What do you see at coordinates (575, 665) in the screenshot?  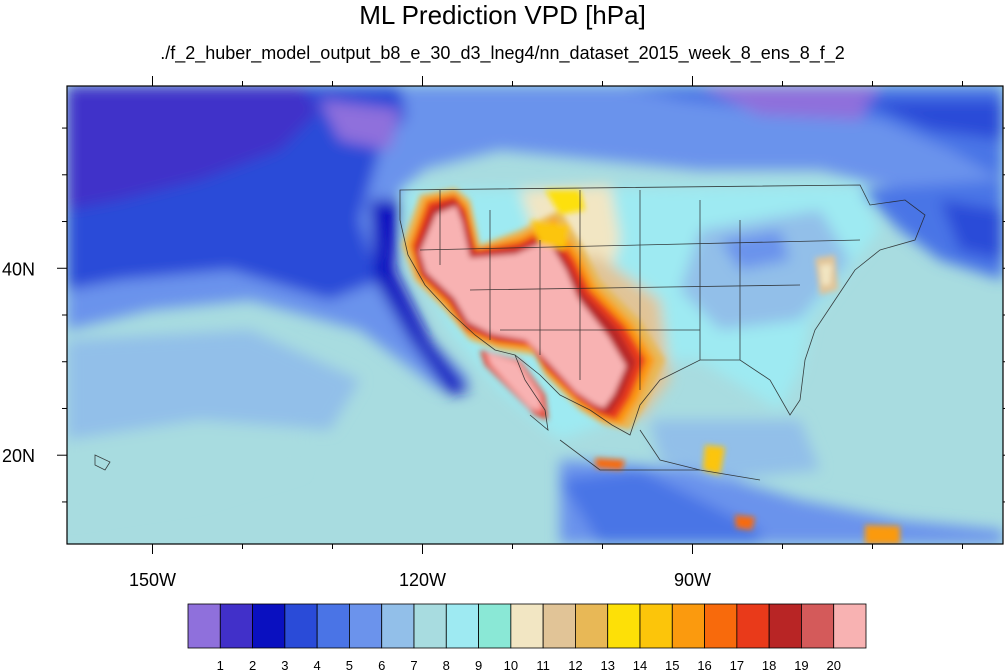 I see `colorbar-label: 12` at bounding box center [575, 665].